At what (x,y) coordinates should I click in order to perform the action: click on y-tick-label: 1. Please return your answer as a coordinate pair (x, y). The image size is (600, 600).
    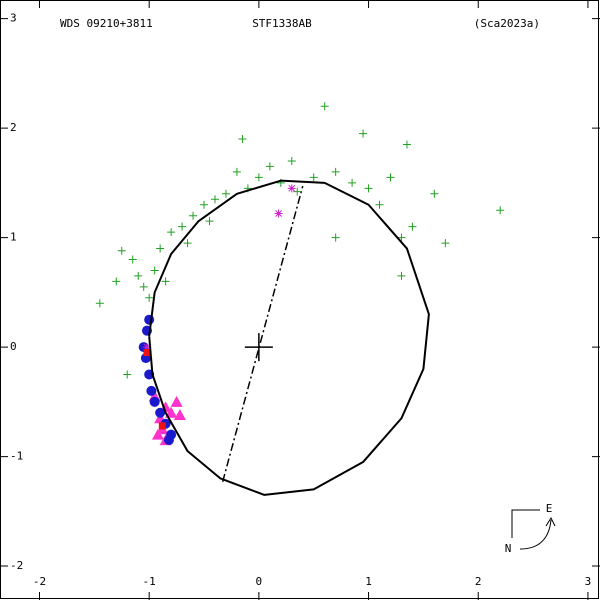
    Looking at the image, I should click on (13, 237).